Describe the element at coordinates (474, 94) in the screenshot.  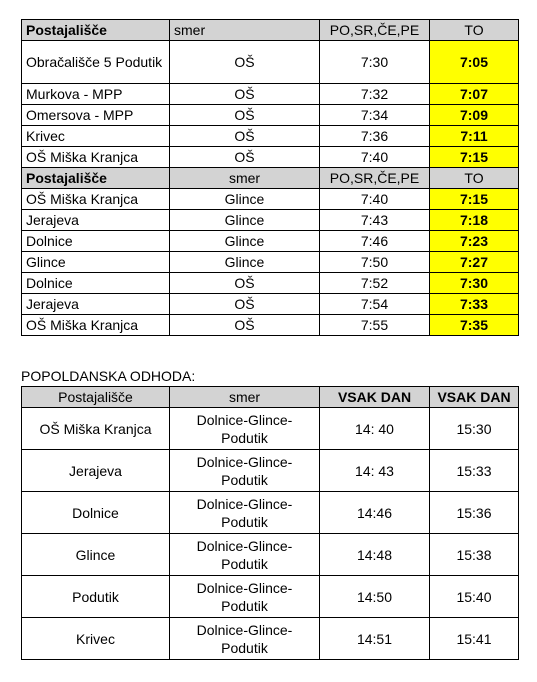
I see `tuesday-time-cell: 7:07` at that location.